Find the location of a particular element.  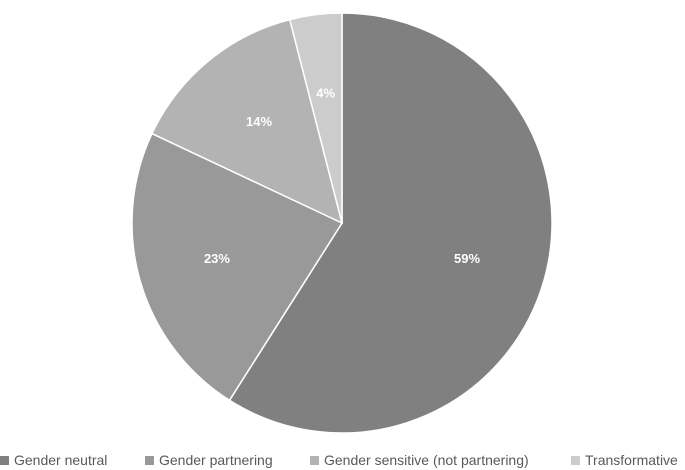

pie-label-gender-neutral: 59% is located at coordinates (467, 258).